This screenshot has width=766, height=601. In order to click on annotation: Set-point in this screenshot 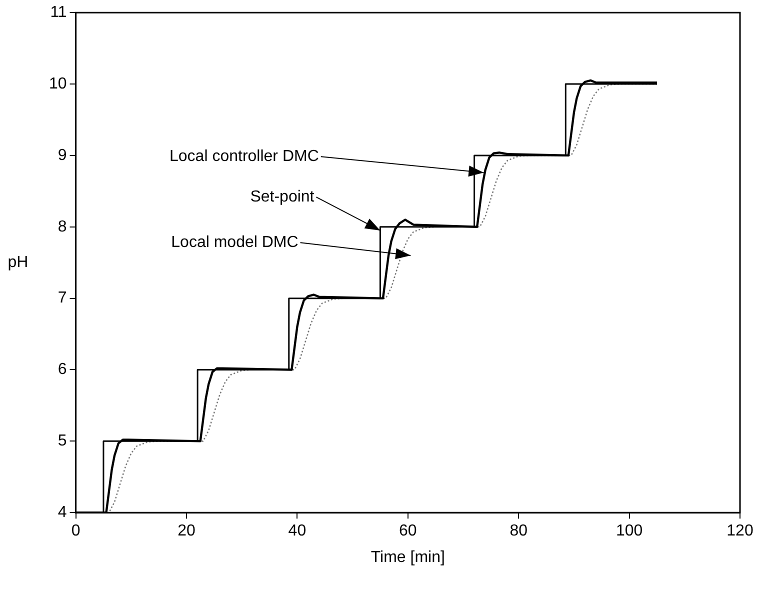, I will do `click(282, 197)`.